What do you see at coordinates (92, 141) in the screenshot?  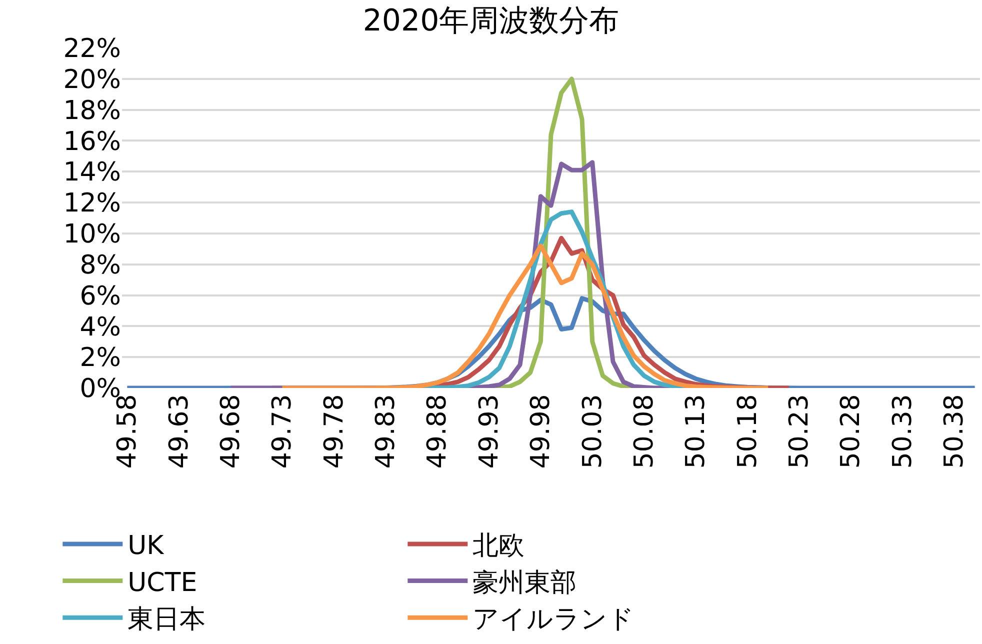 I see `y-tick-label: 16%` at bounding box center [92, 141].